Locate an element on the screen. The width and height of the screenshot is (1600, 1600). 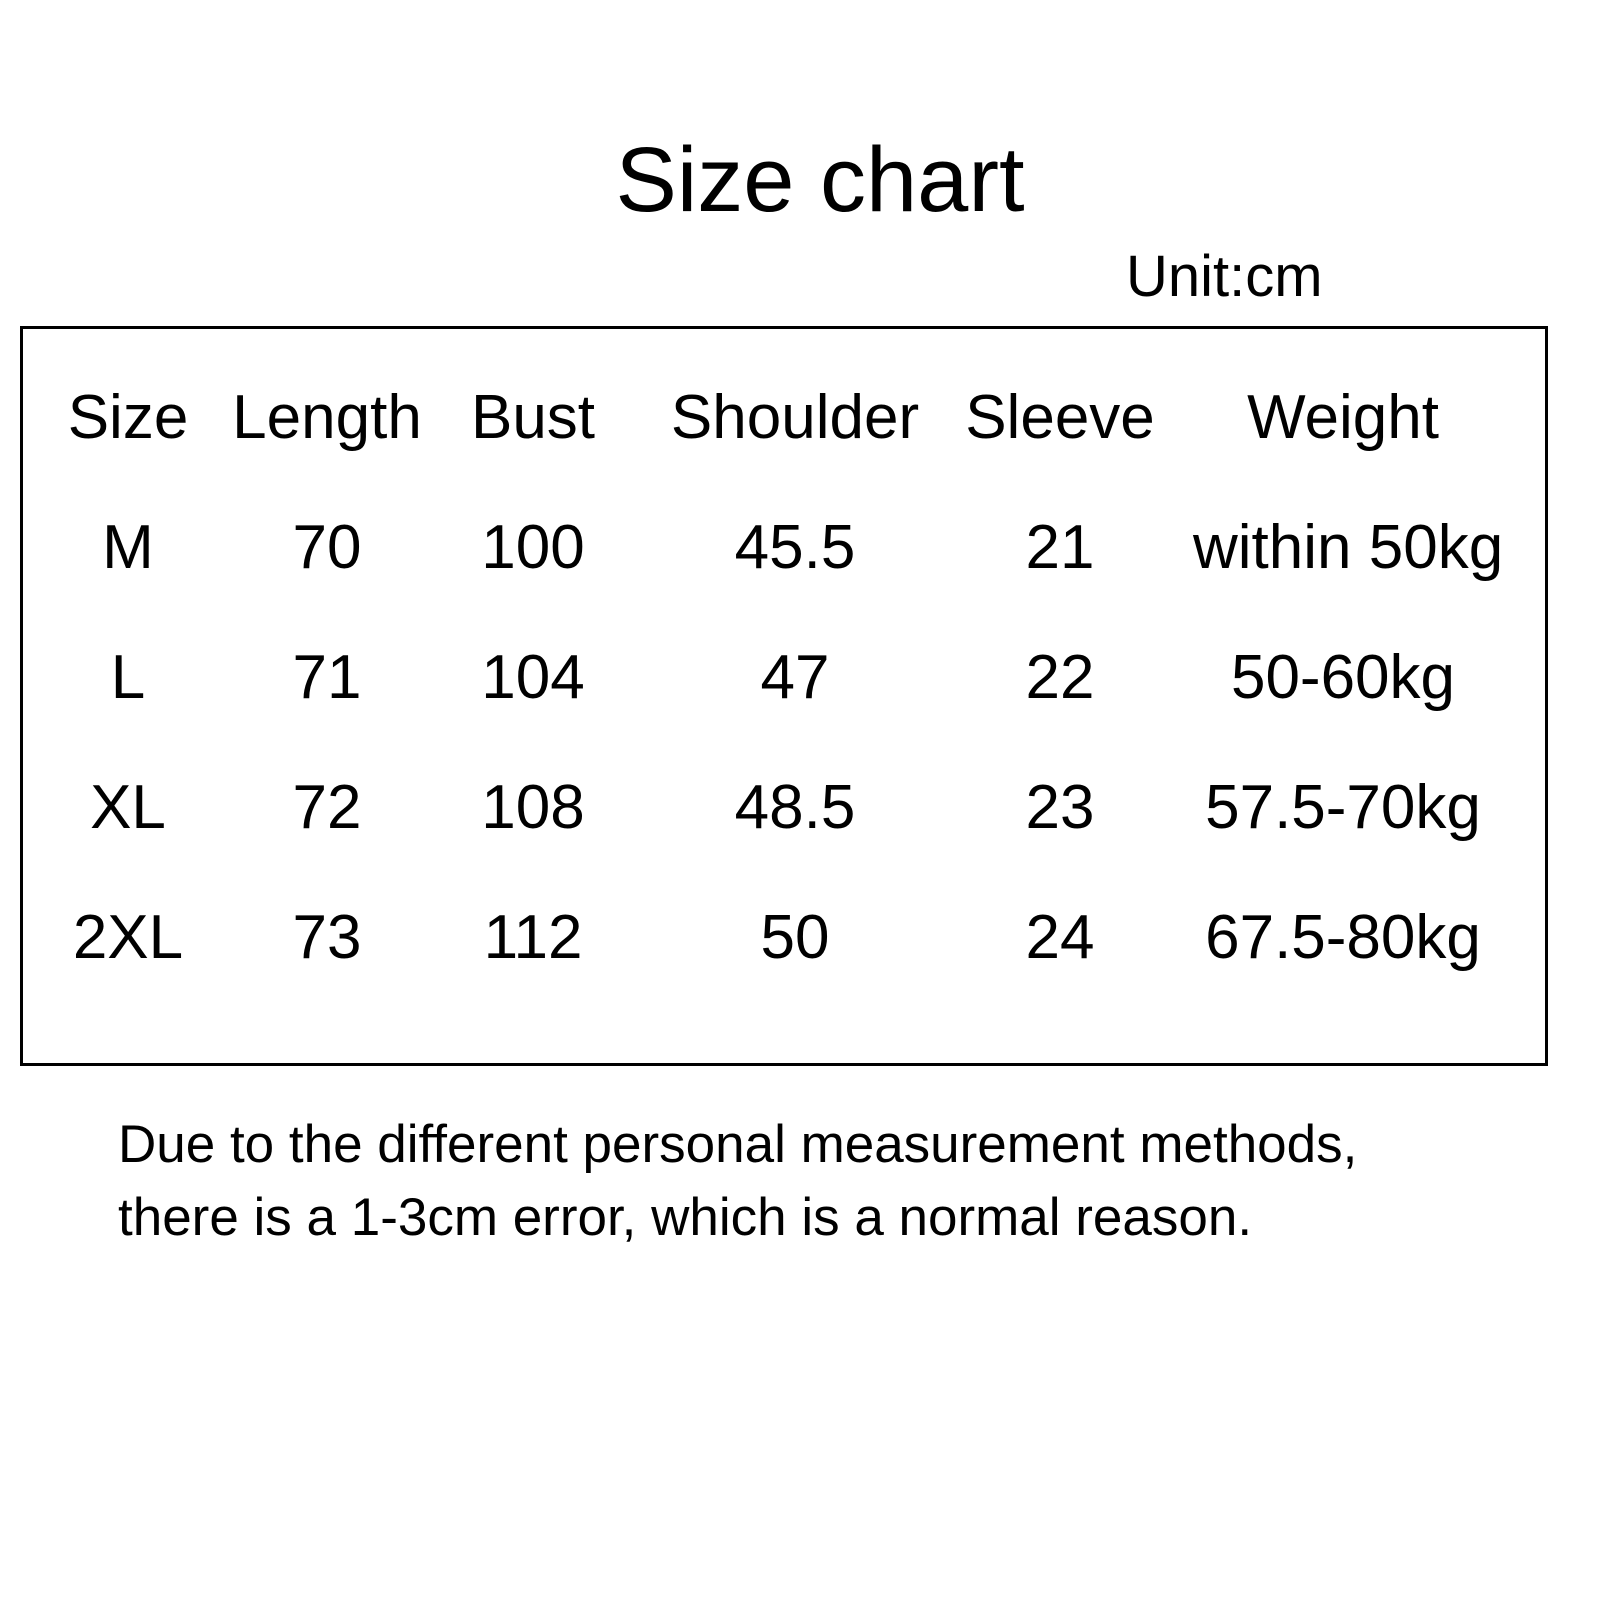
table-cell: 67.5-80kg is located at coordinates (1343, 937).